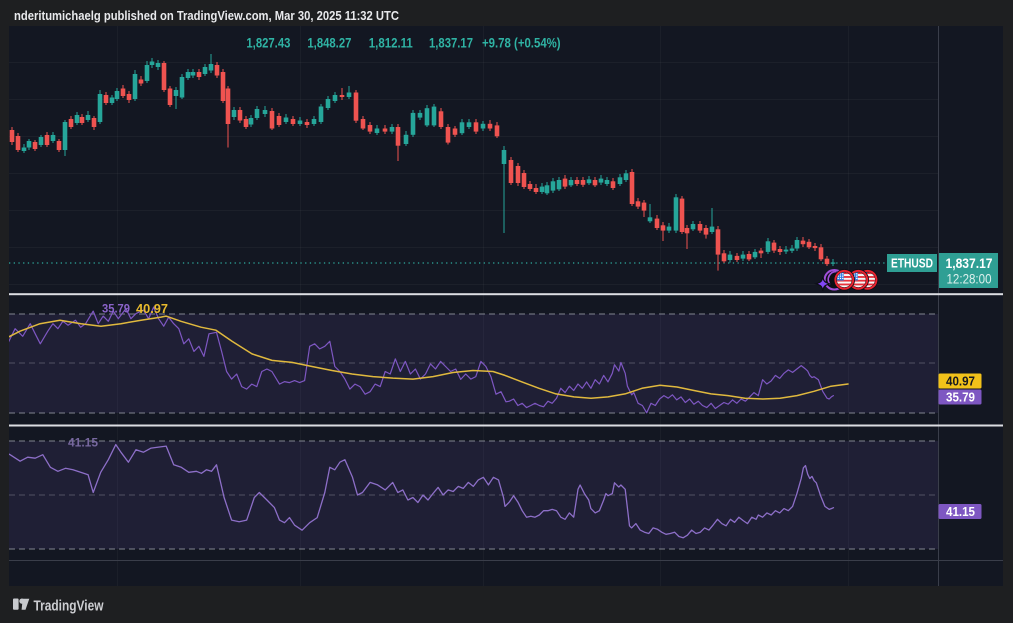 This screenshot has width=1013, height=623. I want to click on svg-text: 12:28:00, so click(969, 279).